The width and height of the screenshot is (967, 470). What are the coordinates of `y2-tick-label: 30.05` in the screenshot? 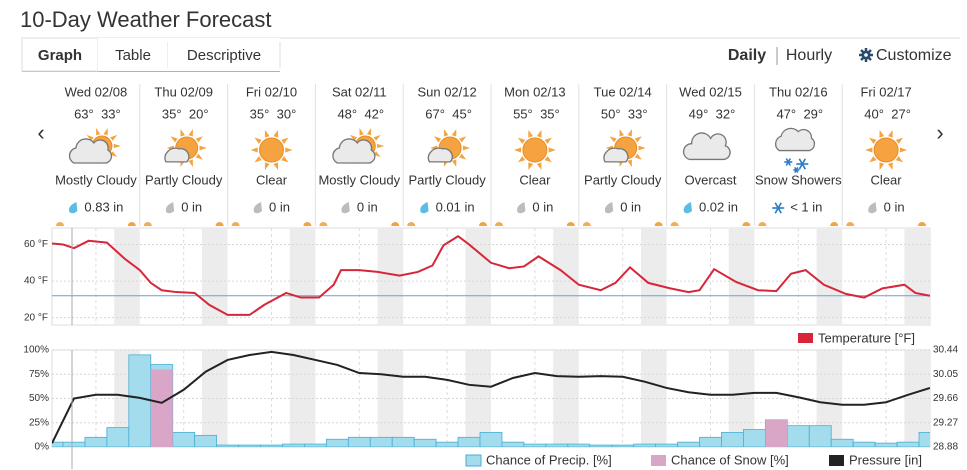 It's located at (945, 374).